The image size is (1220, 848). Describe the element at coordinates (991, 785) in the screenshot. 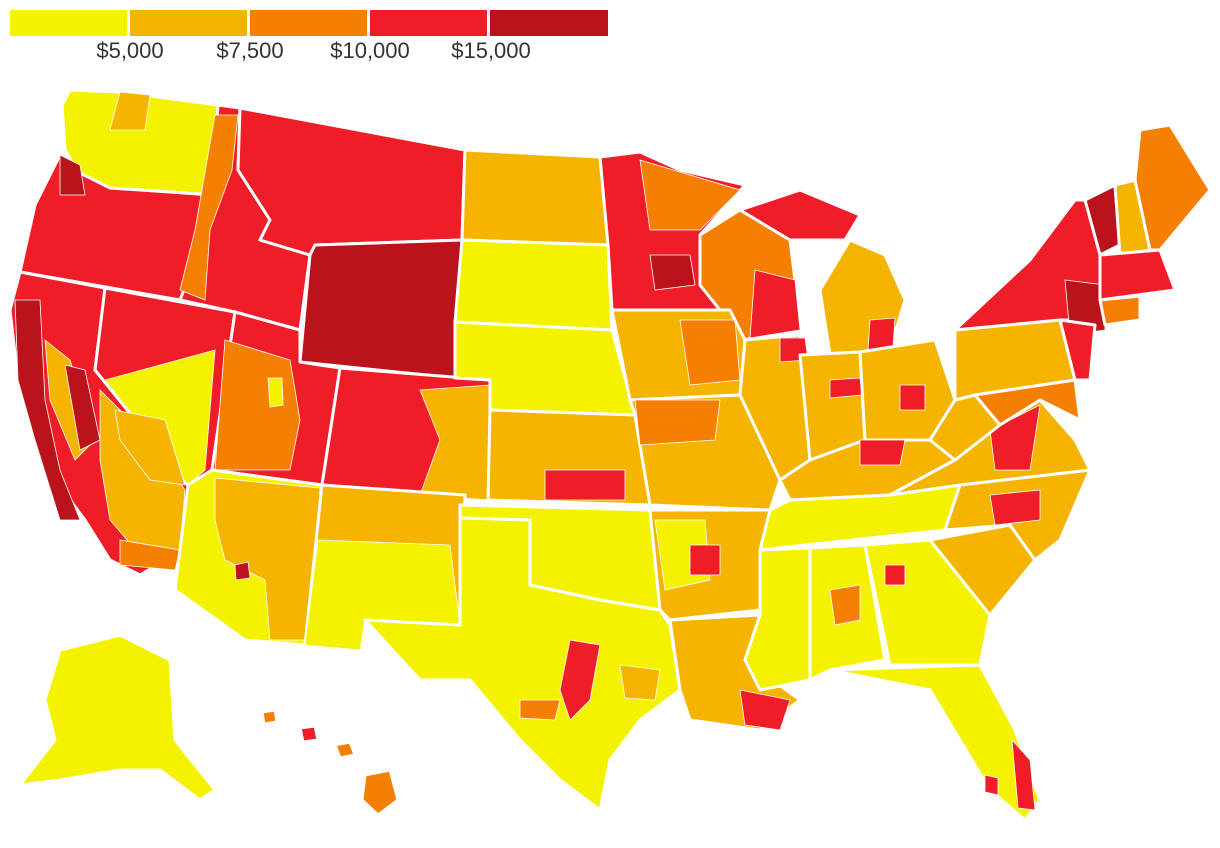

I see `region-fl-keys` at that location.